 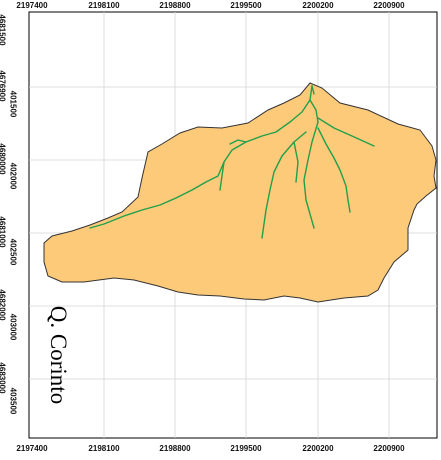 I want to click on inner-tick-label: 401500, so click(x=13, y=104).